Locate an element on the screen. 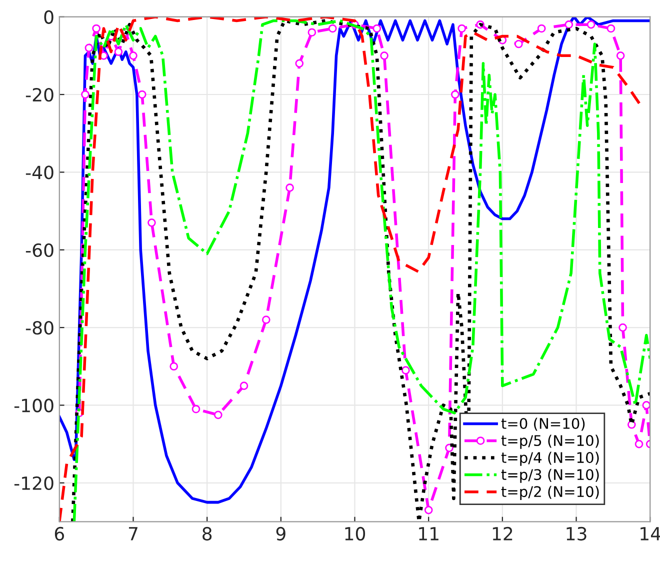 This screenshot has width=660, height=561. legend-label: t=p/3 (N=10) is located at coordinates (550, 475).